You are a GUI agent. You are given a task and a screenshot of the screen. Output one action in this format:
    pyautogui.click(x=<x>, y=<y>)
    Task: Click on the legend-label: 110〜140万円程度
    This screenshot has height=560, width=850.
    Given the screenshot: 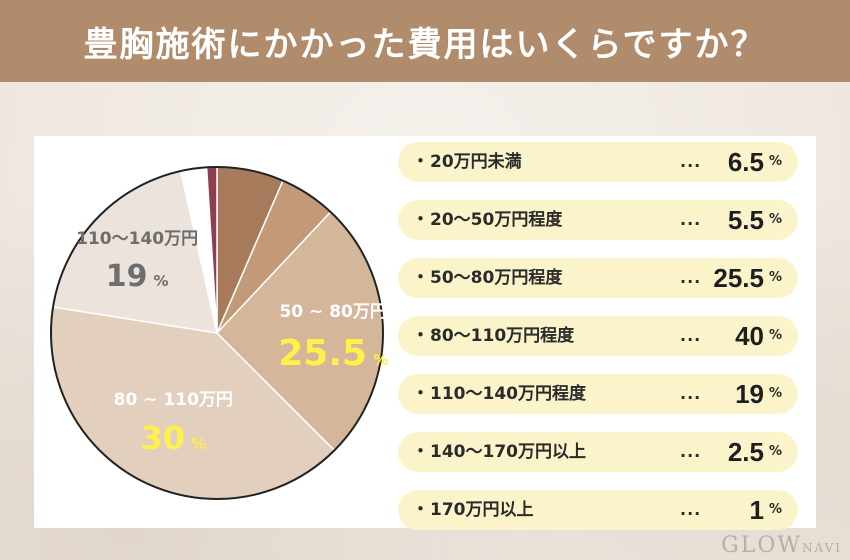 What is the action you would take?
    pyautogui.click(x=508, y=394)
    